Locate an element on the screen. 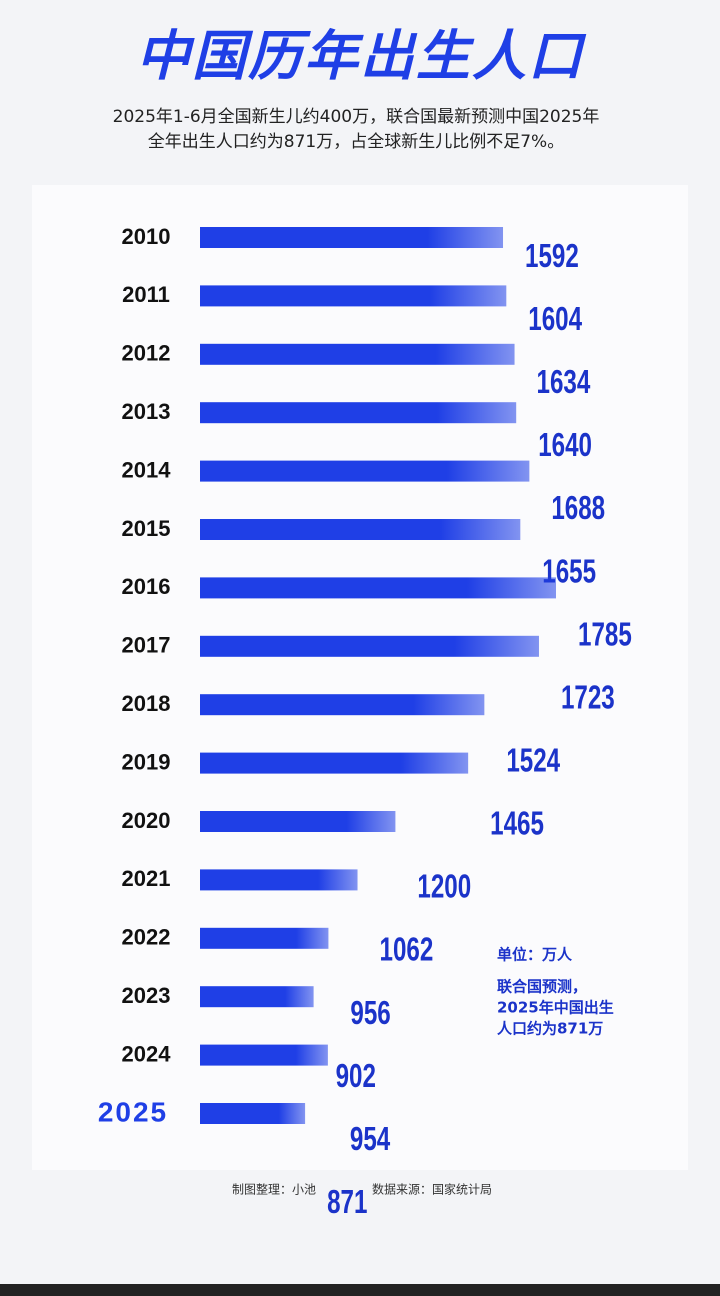 This screenshot has height=1296, width=720. value-label: 1785 is located at coordinates (605, 635).